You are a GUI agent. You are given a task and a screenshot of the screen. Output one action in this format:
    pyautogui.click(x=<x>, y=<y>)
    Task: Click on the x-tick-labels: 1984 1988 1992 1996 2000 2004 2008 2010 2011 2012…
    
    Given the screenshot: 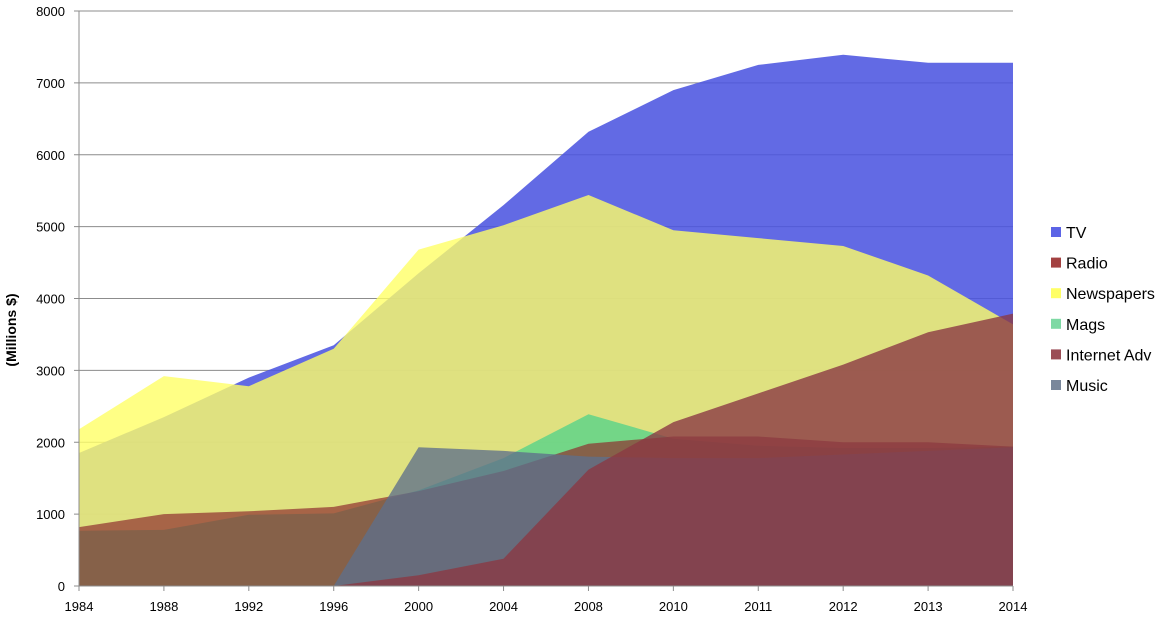 What is the action you would take?
    pyautogui.click(x=546, y=606)
    